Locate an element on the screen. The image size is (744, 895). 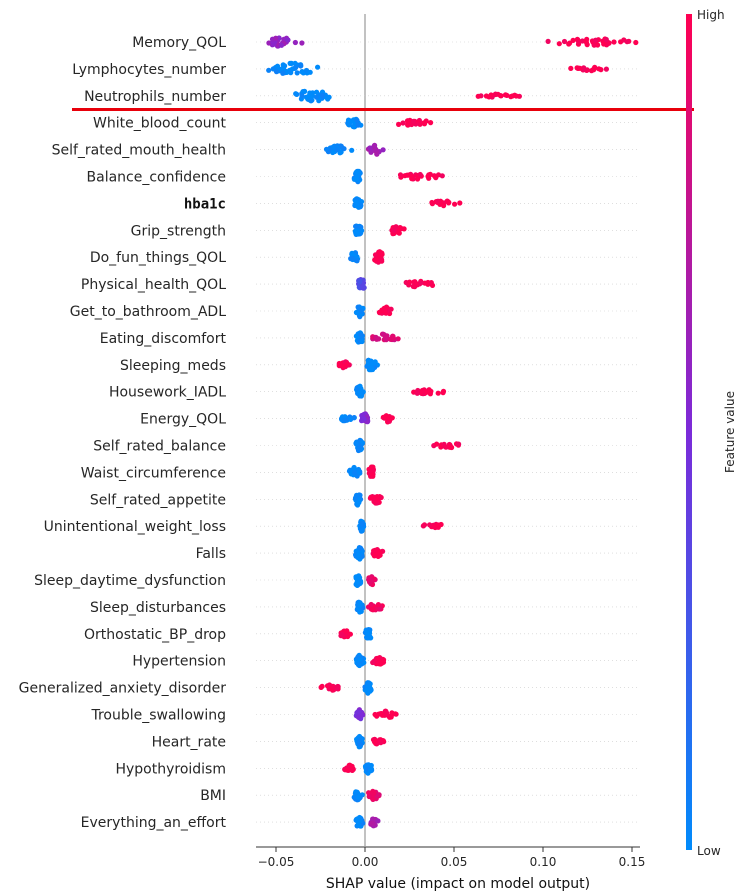
x-tick-label: 0.10 is located at coordinates (543, 862).